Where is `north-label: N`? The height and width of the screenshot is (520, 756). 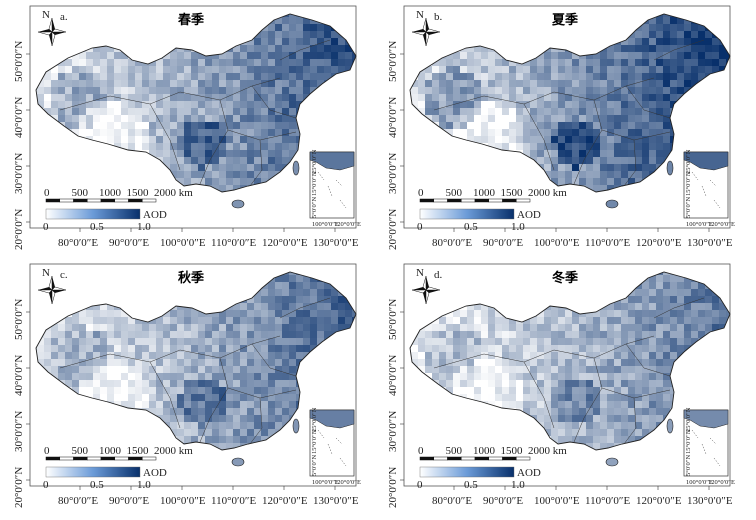
north-label: N is located at coordinates (46, 273).